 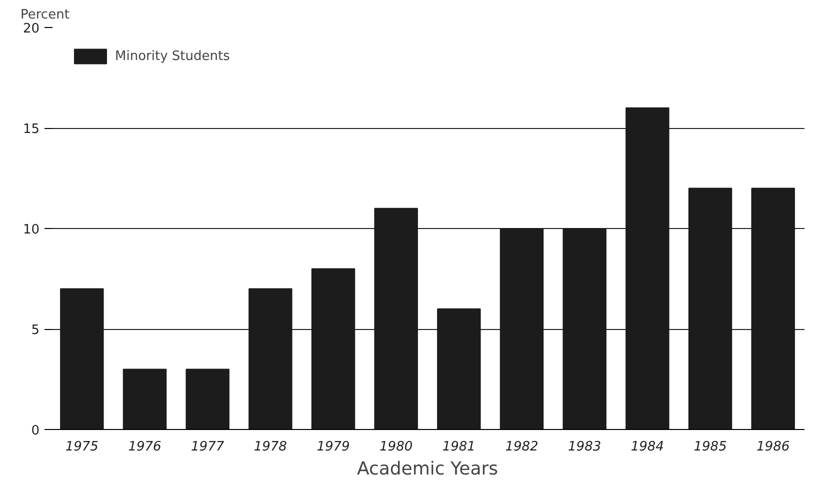 I want to click on y-tick-label: 15, so click(x=31, y=129).